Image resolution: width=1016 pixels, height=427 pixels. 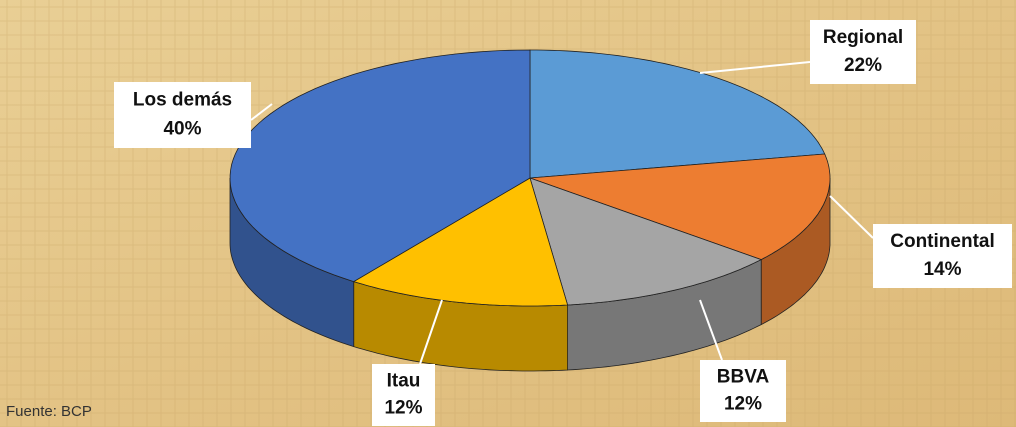 I want to click on value-label: 22%, so click(x=863, y=65).